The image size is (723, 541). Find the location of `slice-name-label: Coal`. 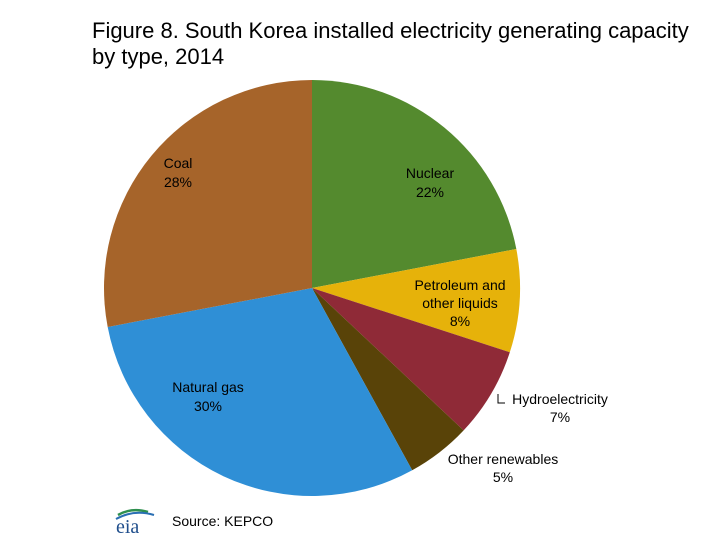

slice-name-label: Coal is located at coordinates (178, 163).